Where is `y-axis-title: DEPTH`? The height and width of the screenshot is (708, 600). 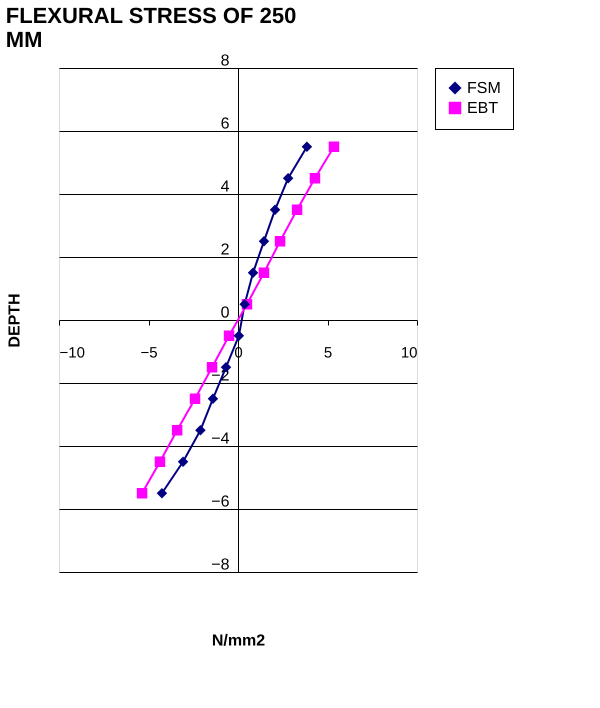 y-axis-title: DEPTH is located at coordinates (15, 320).